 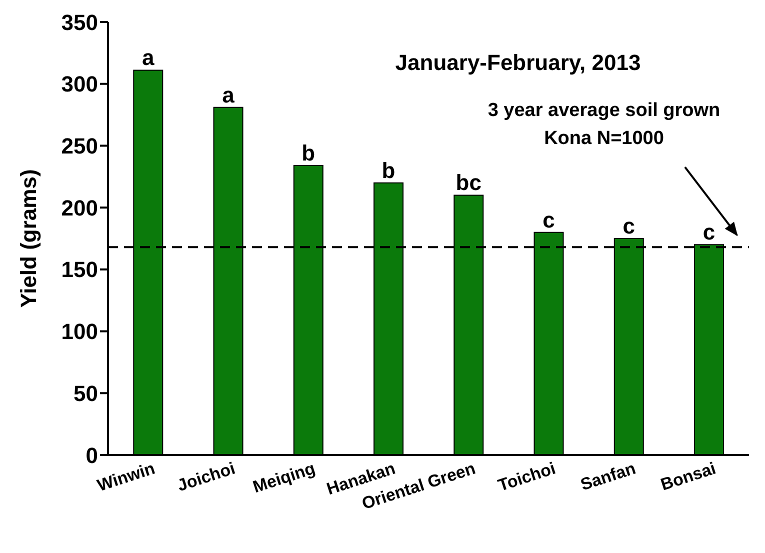 I want to click on y-axis-title: Yield (grams), so click(x=28, y=238).